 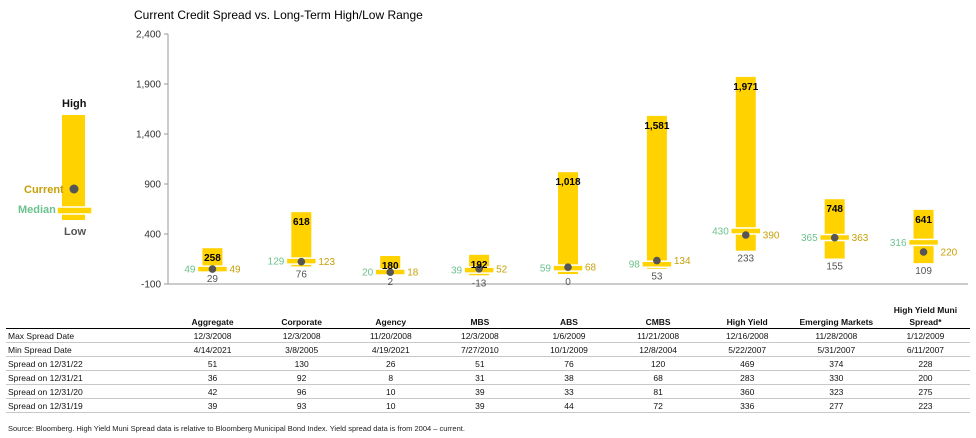 I want to click on table-cell: 76, so click(x=569, y=363).